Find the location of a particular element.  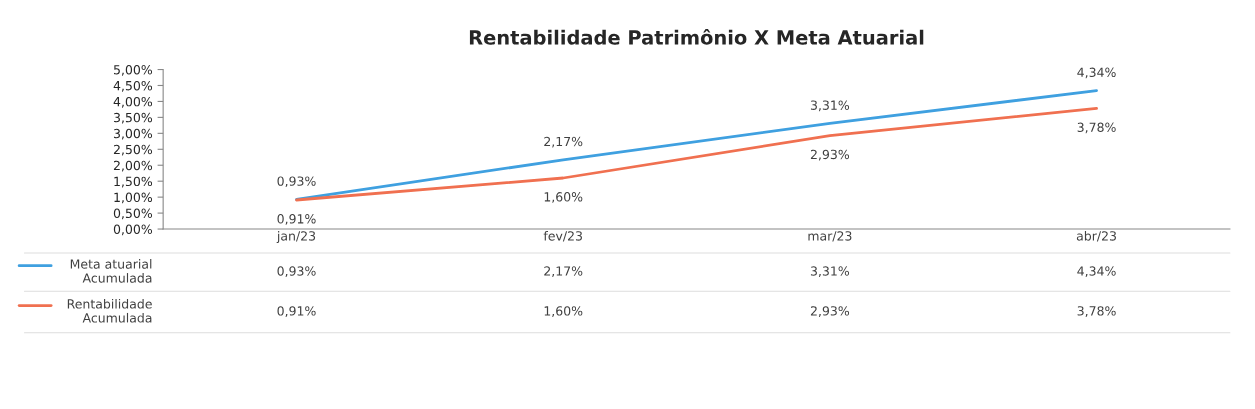

text: 1,60% is located at coordinates (563, 197).